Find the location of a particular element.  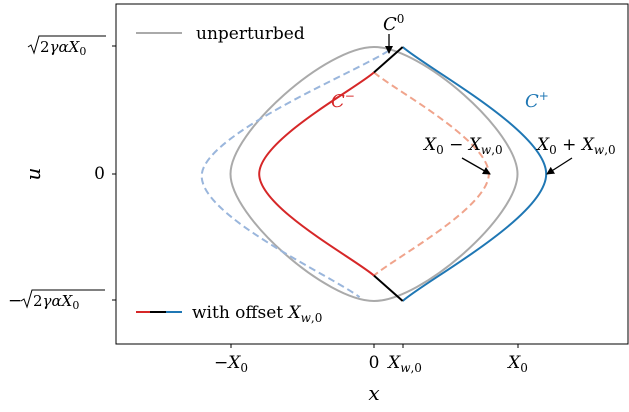

y-tick-label-zero: 0 is located at coordinates (99, 174).